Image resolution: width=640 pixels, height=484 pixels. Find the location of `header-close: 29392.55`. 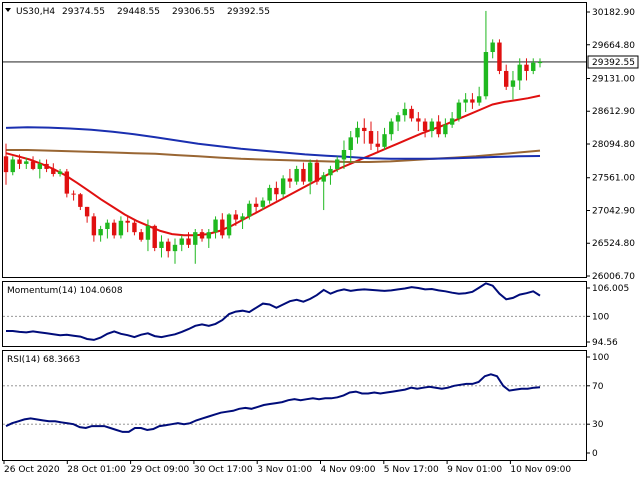

header-close: 29392.55 is located at coordinates (248, 12).